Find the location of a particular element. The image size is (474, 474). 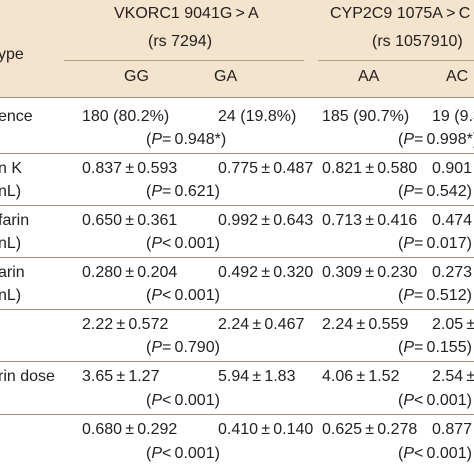

row-label: n K is located at coordinates (11, 168).